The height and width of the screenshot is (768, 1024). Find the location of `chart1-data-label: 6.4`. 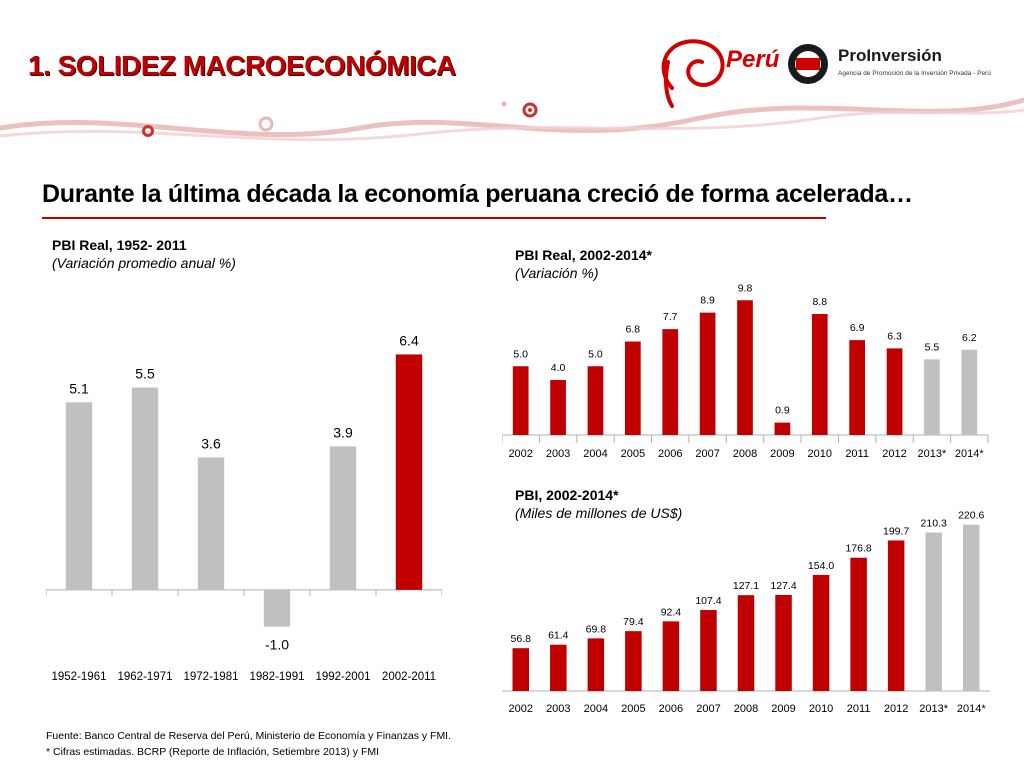

chart1-data-label: 6.4 is located at coordinates (409, 340).